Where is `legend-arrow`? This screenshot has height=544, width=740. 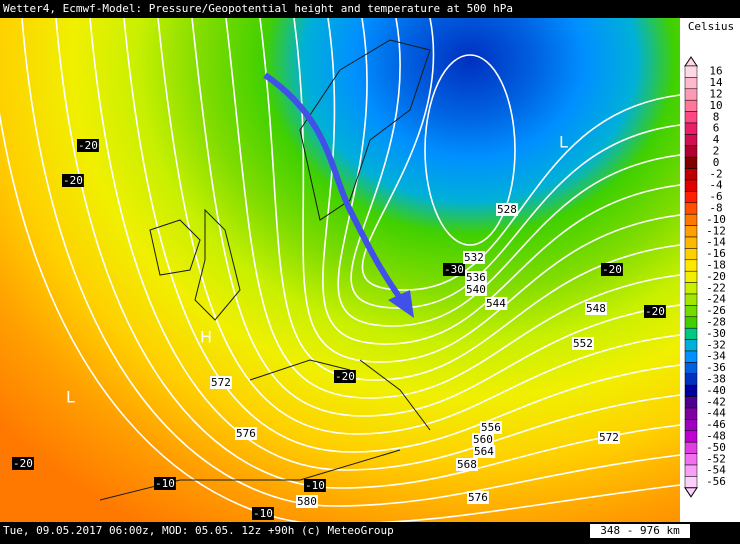 legend-arrow is located at coordinates (691, 492).